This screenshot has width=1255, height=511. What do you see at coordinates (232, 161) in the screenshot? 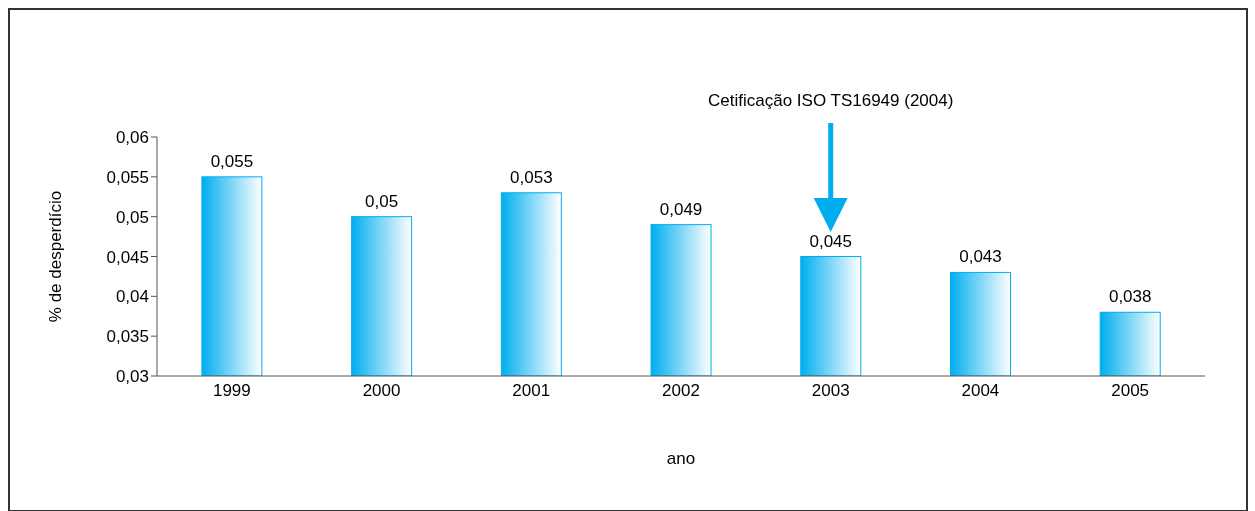
I see `data-label: 0,055` at bounding box center [232, 161].